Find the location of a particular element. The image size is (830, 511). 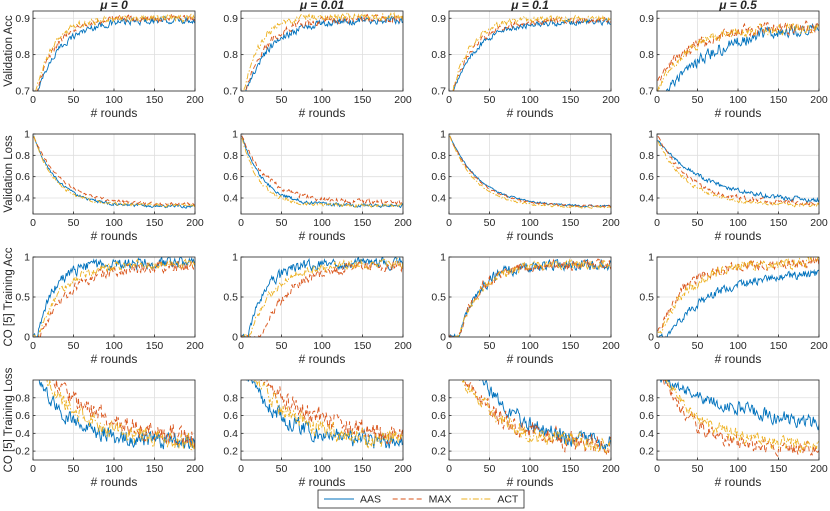

legend-label-aas: AAS is located at coordinates (370, 500).